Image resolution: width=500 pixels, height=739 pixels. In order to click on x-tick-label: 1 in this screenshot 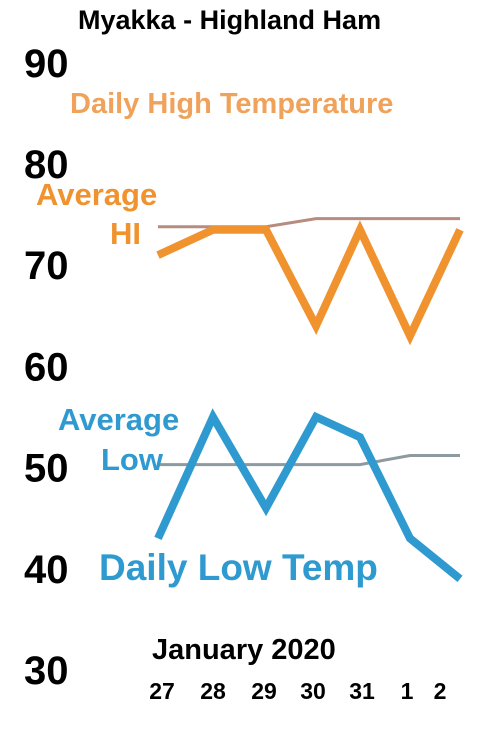, I will do `click(407, 691)`.